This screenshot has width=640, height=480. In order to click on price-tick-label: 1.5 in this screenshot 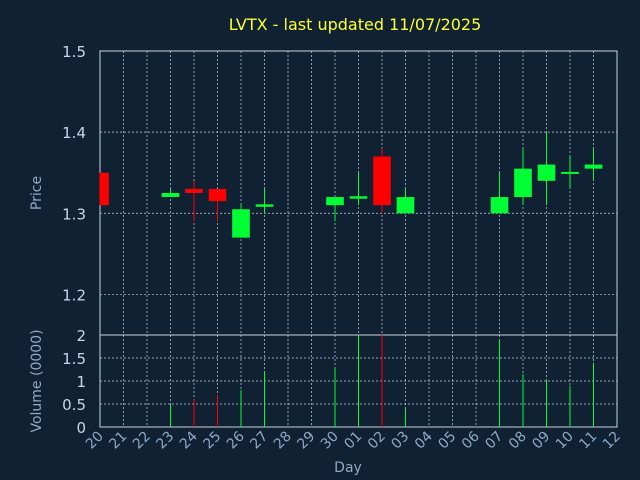, I will do `click(74, 52)`.